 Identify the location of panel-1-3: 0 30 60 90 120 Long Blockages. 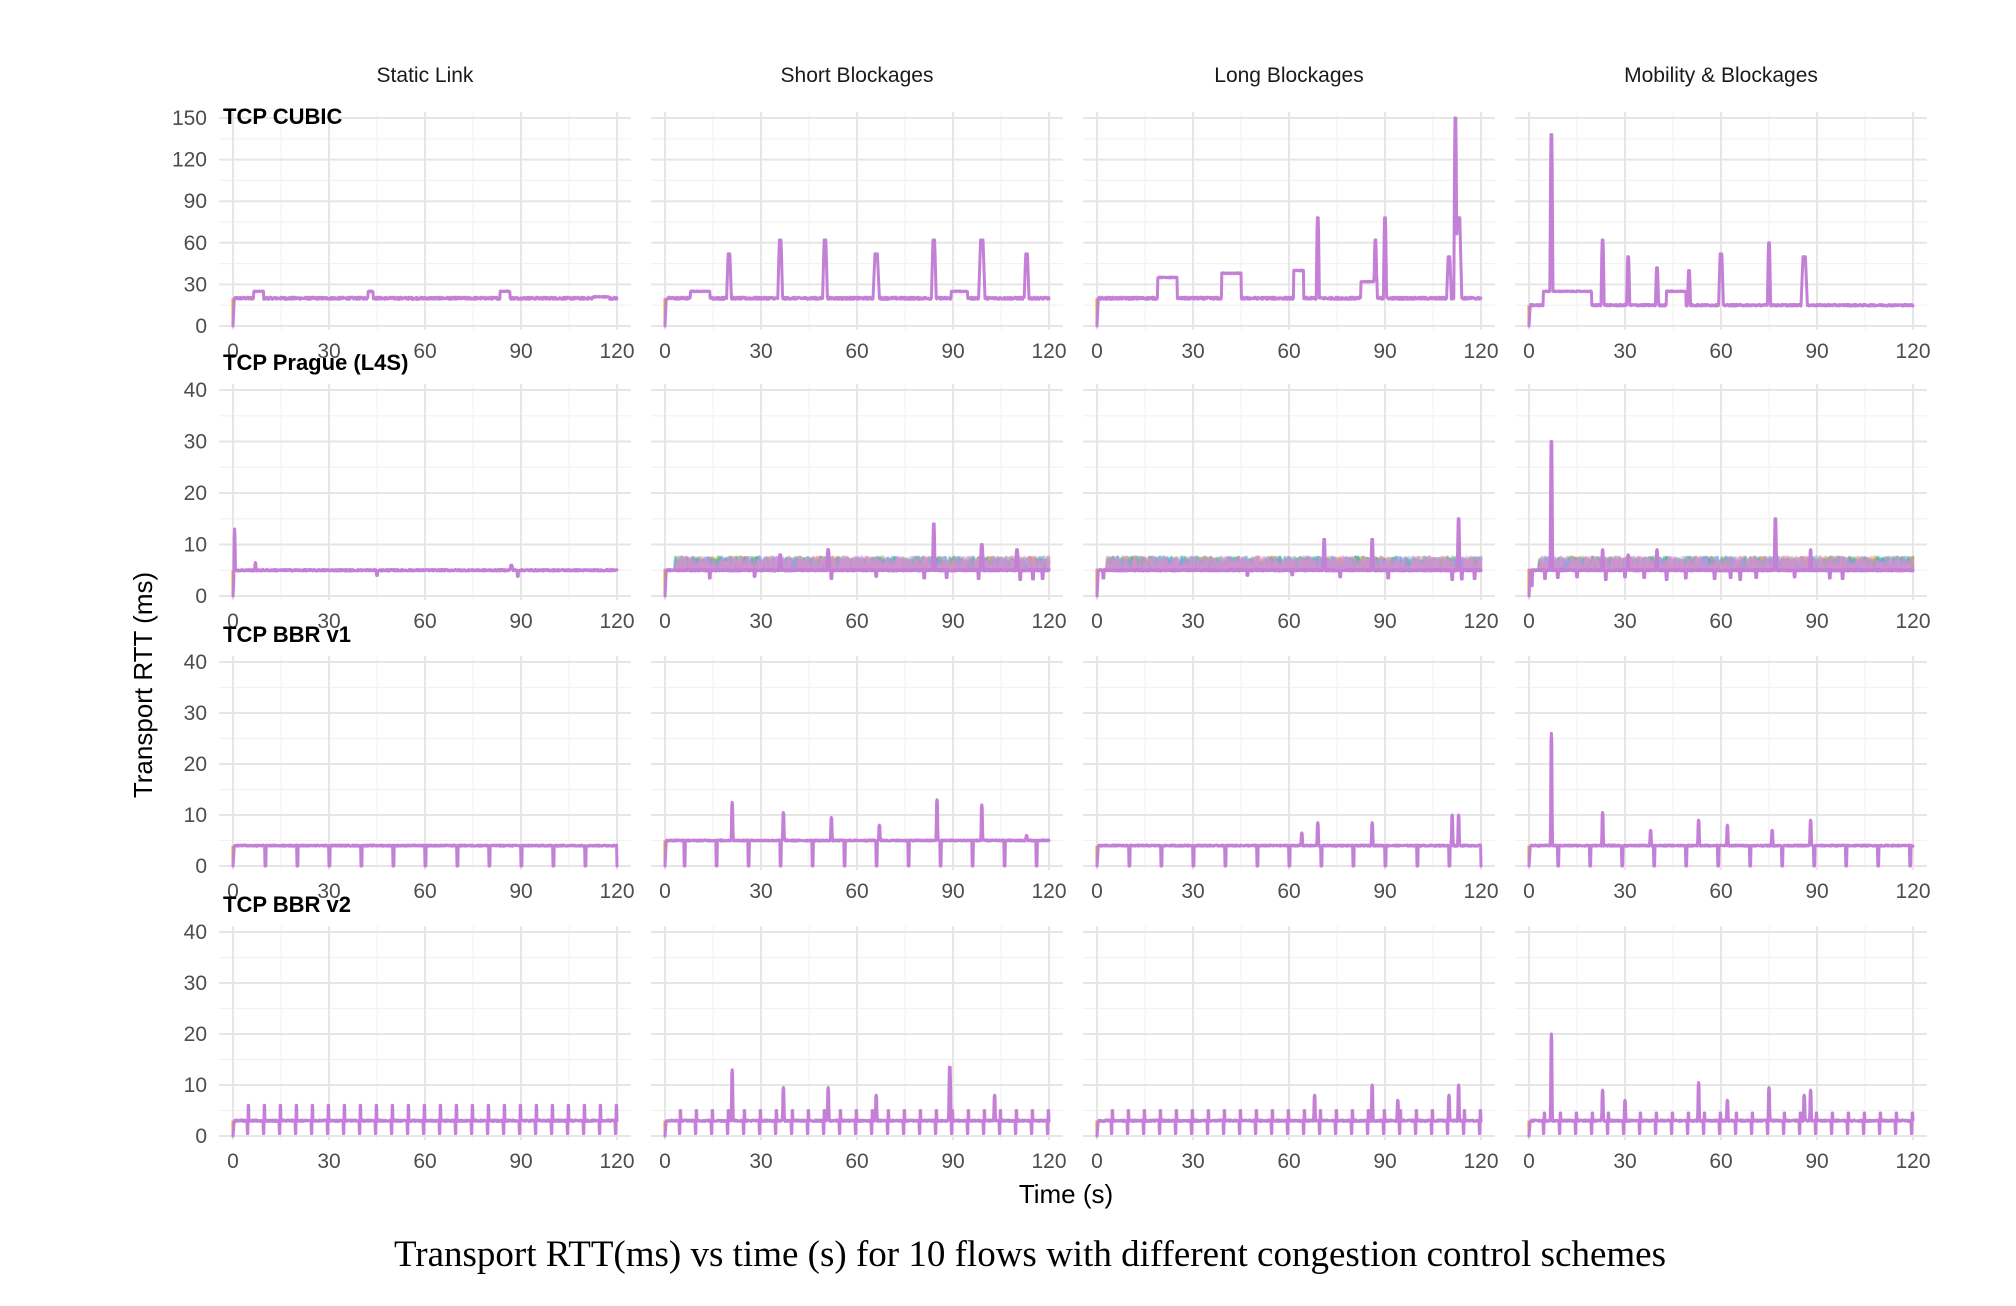
(1291, 213).